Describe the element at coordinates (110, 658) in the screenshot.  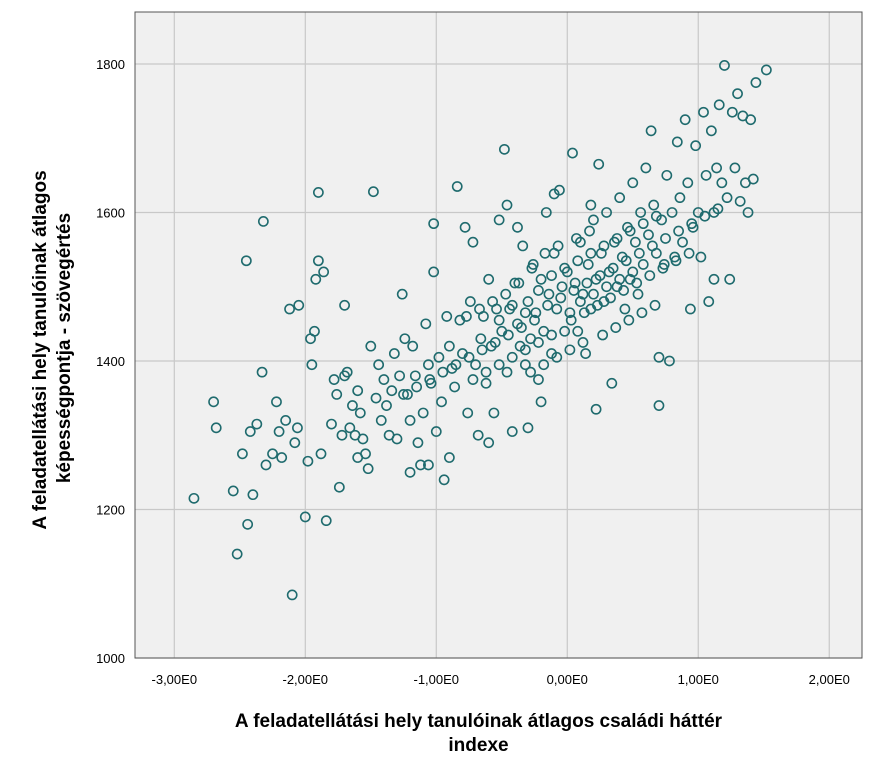
I see `y-tick-label: 1000` at that location.